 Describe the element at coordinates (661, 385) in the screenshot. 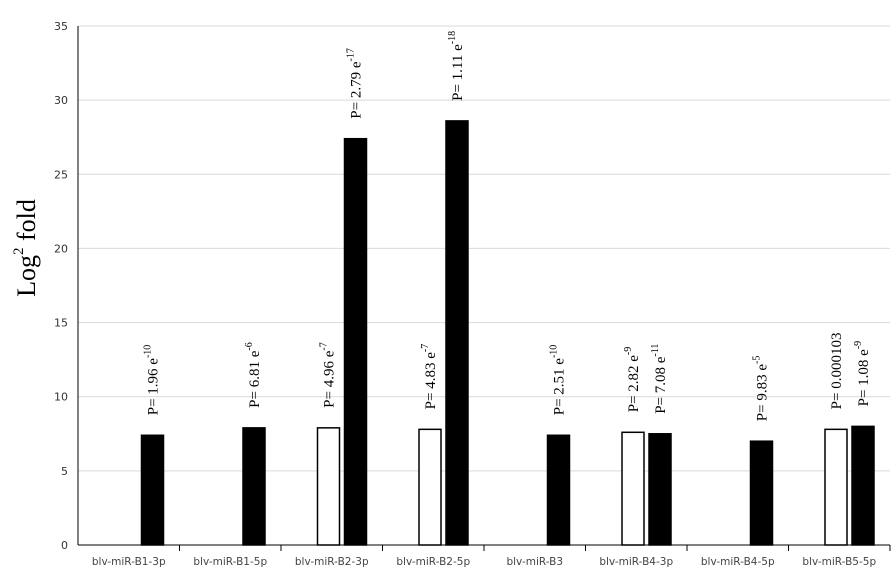

I see `p-value-text: P= 7.08 e` at that location.